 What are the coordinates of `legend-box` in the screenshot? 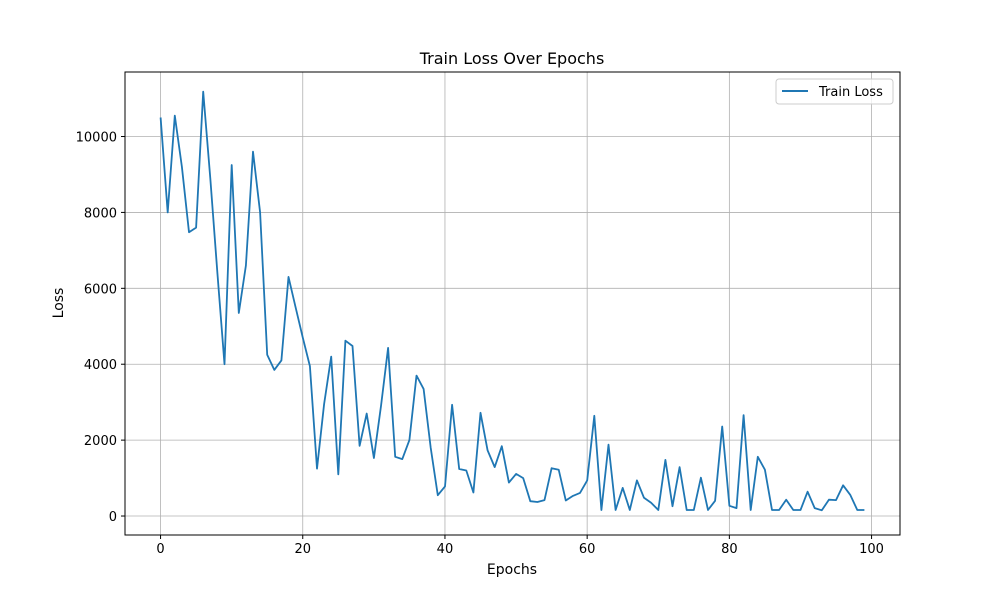 It's located at (834, 91).